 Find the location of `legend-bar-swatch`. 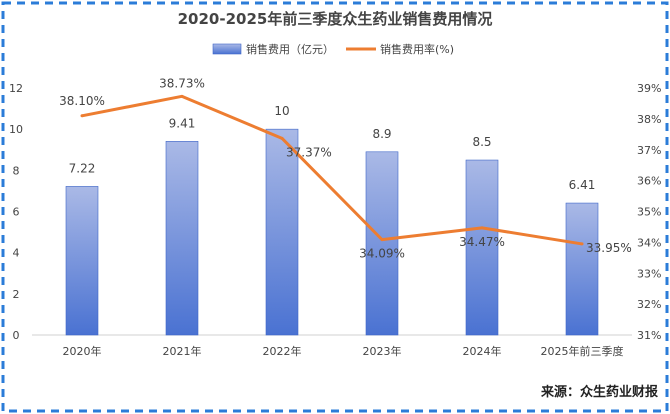

legend-bar-swatch is located at coordinates (227, 49).